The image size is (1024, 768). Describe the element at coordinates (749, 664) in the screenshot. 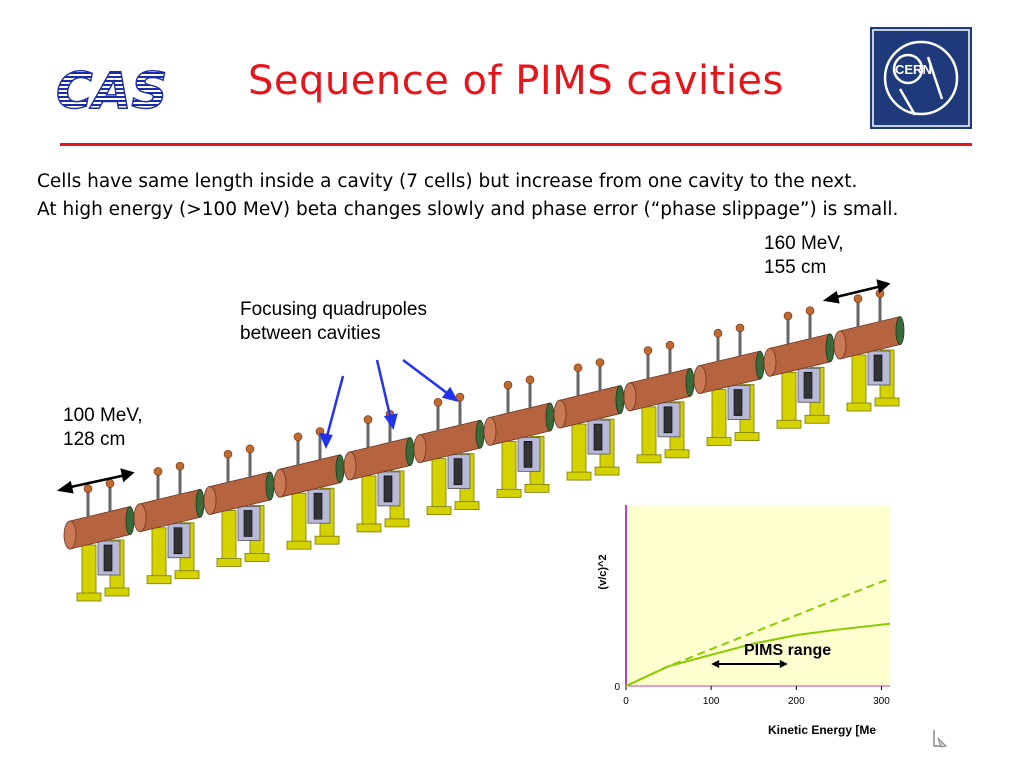

I see `pims-range-marker` at that location.